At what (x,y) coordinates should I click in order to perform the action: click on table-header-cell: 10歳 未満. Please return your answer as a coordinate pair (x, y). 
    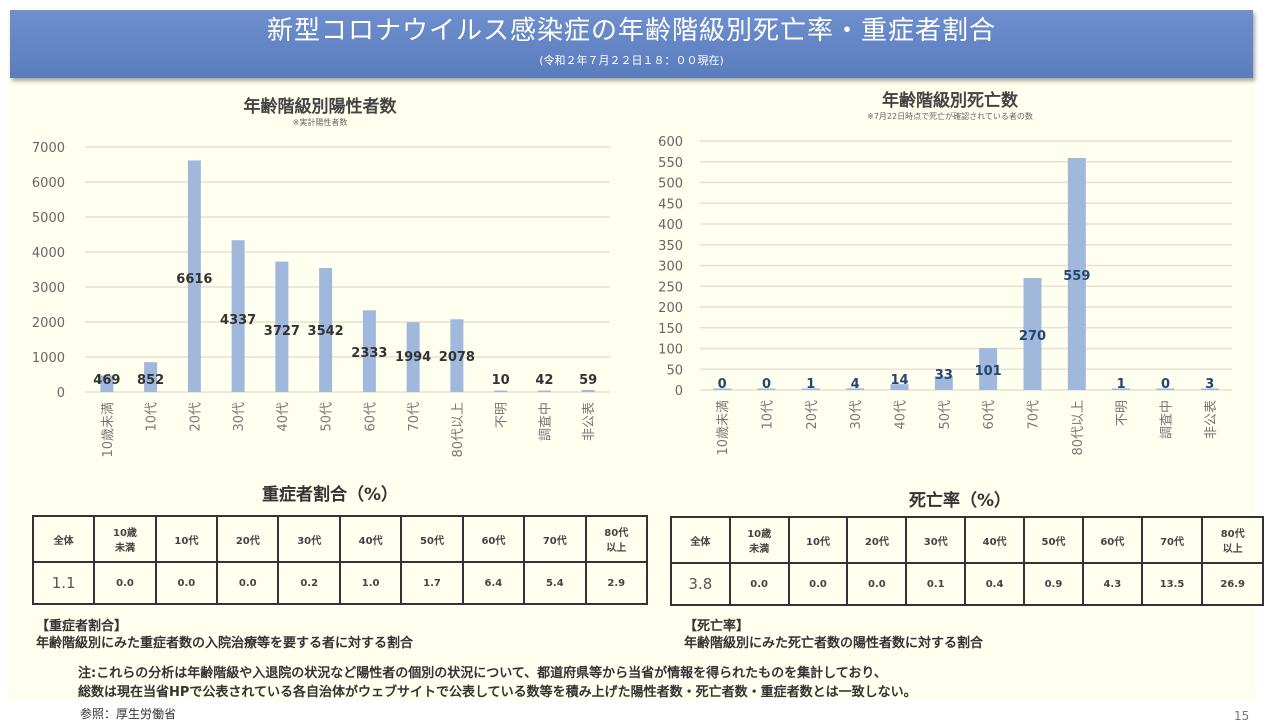
    Looking at the image, I should click on (125, 539).